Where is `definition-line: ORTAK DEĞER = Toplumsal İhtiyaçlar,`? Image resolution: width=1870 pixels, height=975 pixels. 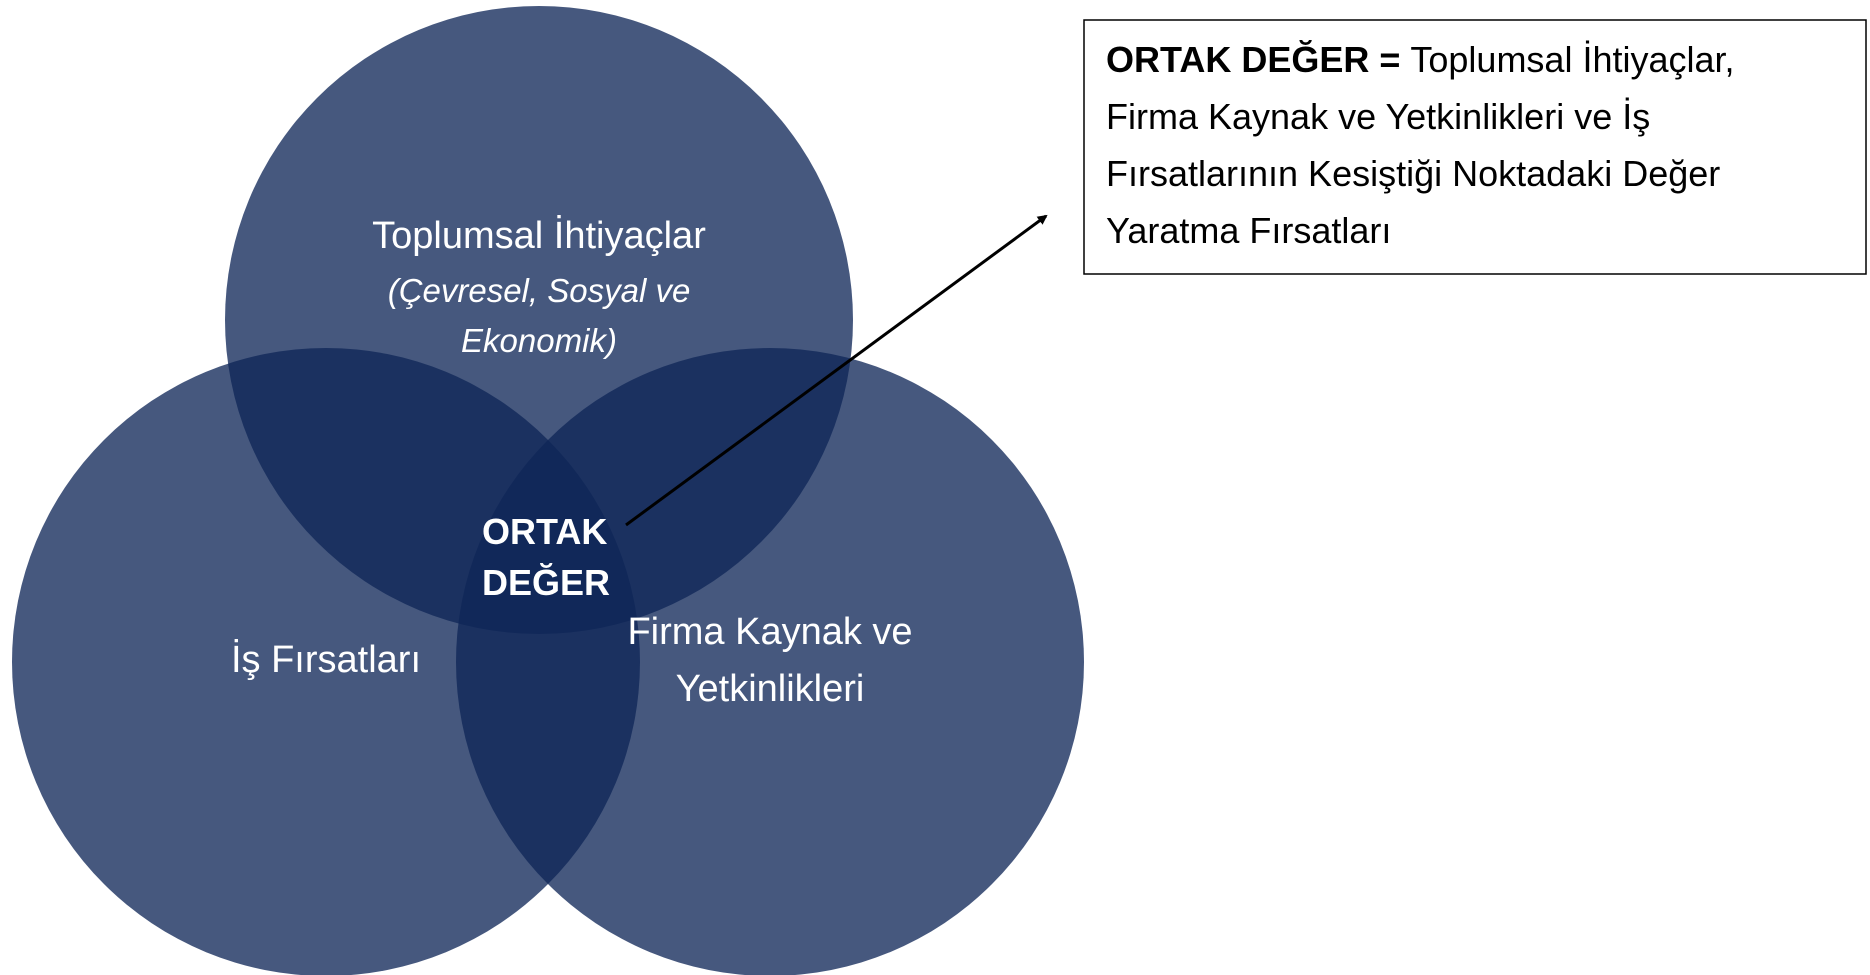
definition-line: ORTAK DEĞER = Toplumsal İhtiyaçlar, is located at coordinates (1420, 59).